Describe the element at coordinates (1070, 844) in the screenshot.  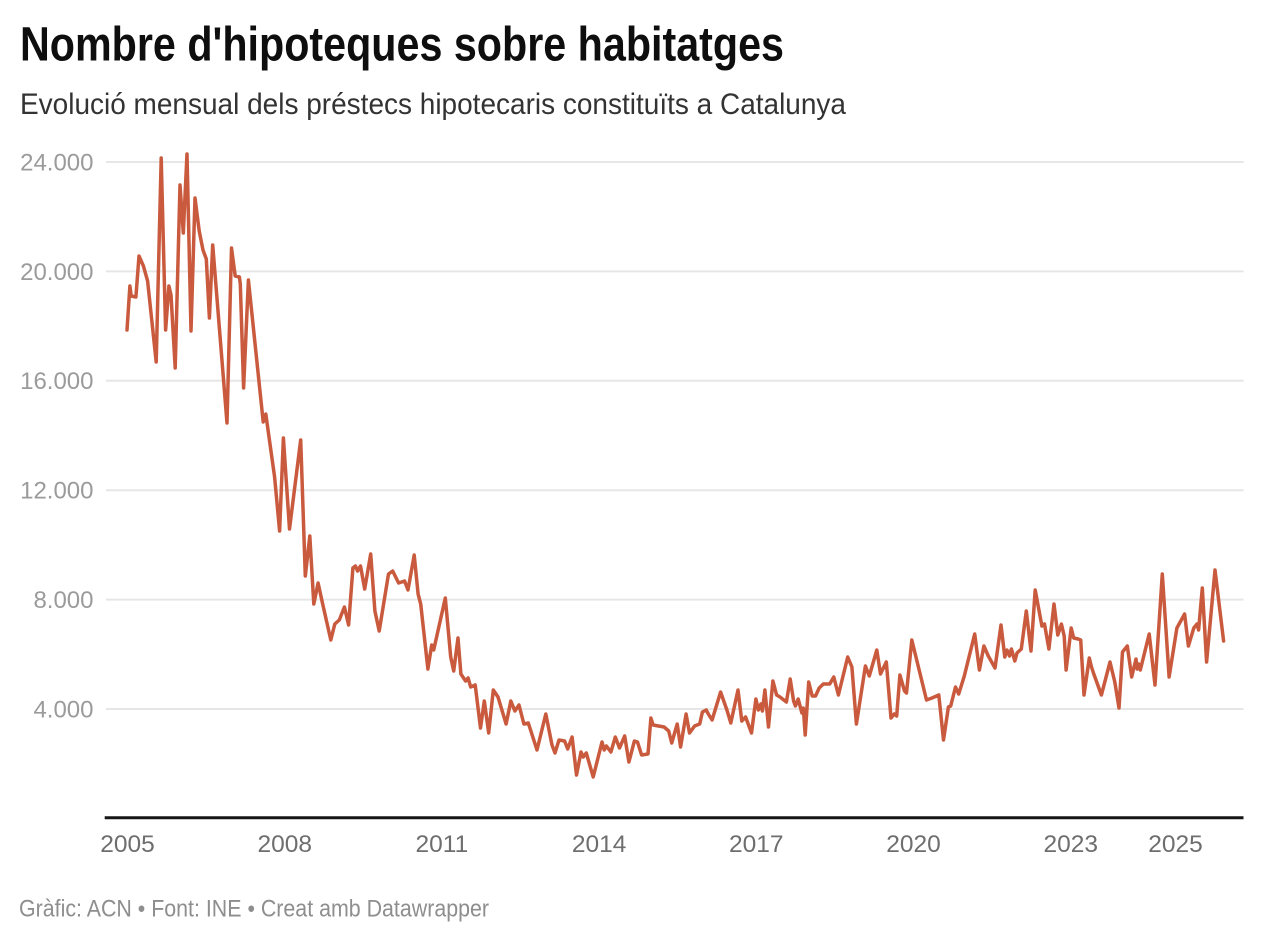
I see `svg-text: 2023` at that location.